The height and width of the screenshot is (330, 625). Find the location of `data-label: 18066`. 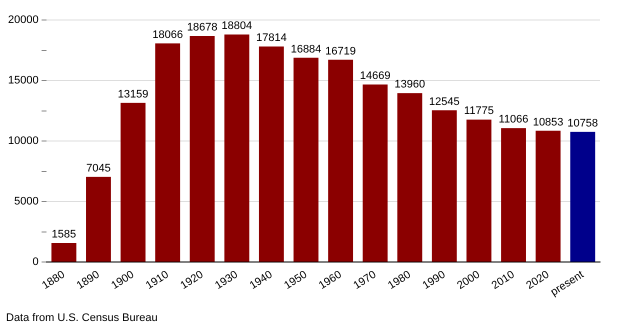

data-label: 18066 is located at coordinates (167, 34).